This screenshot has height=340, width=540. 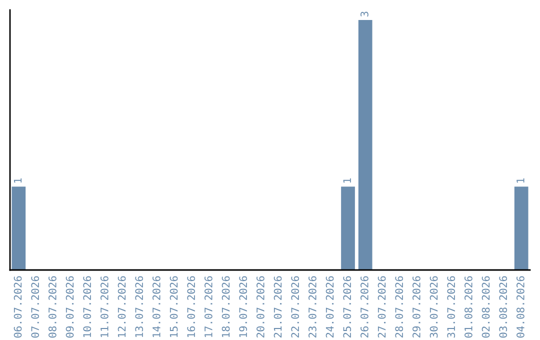 I want to click on x-tick-label: 04.08.2026, so click(x=520, y=307).